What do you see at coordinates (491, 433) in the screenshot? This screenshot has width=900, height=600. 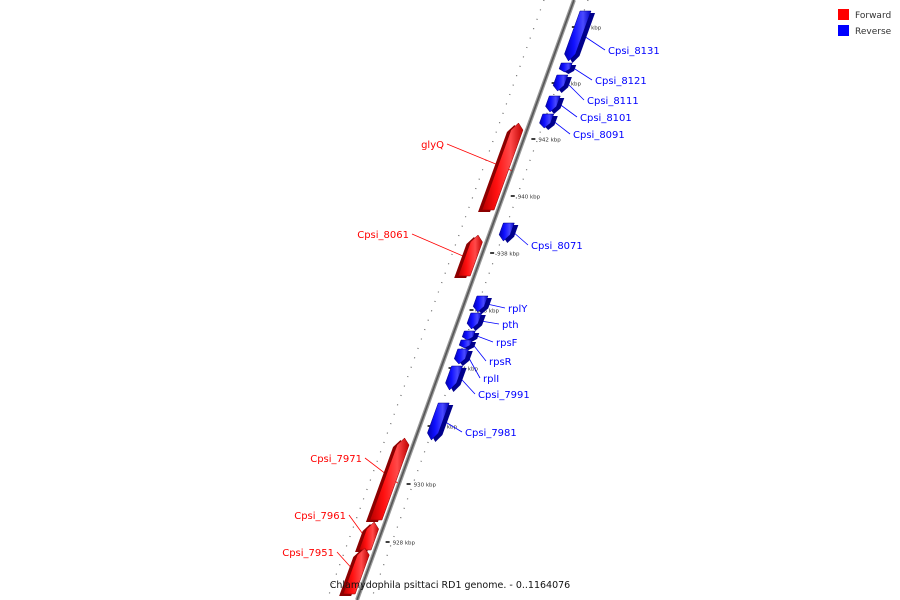 I see `gene-label-cpsi-7981: Cpsi_7981` at bounding box center [491, 433].